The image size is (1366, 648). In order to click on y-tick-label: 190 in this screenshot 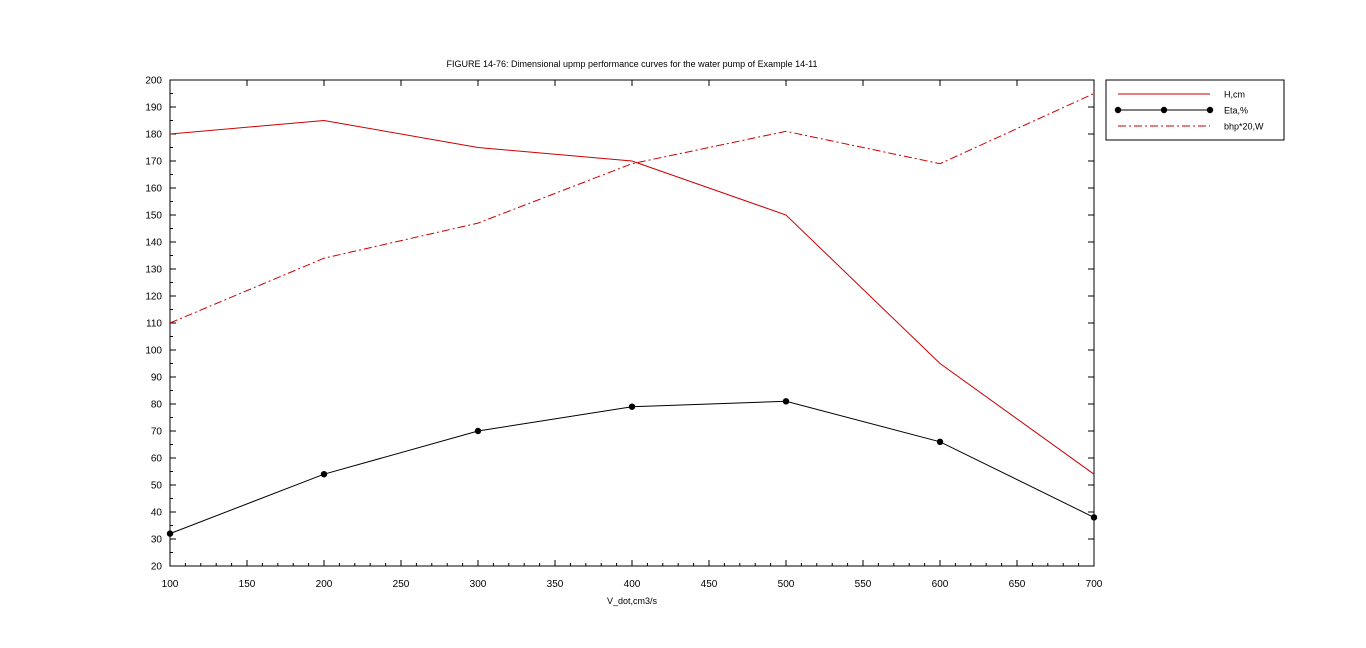, I will do `click(153, 108)`.